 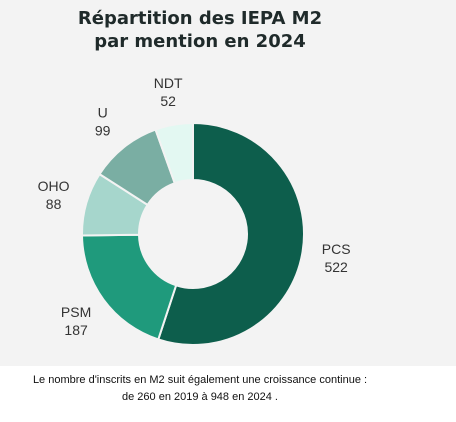 I want to click on slice-ndt, so click(x=174, y=153).